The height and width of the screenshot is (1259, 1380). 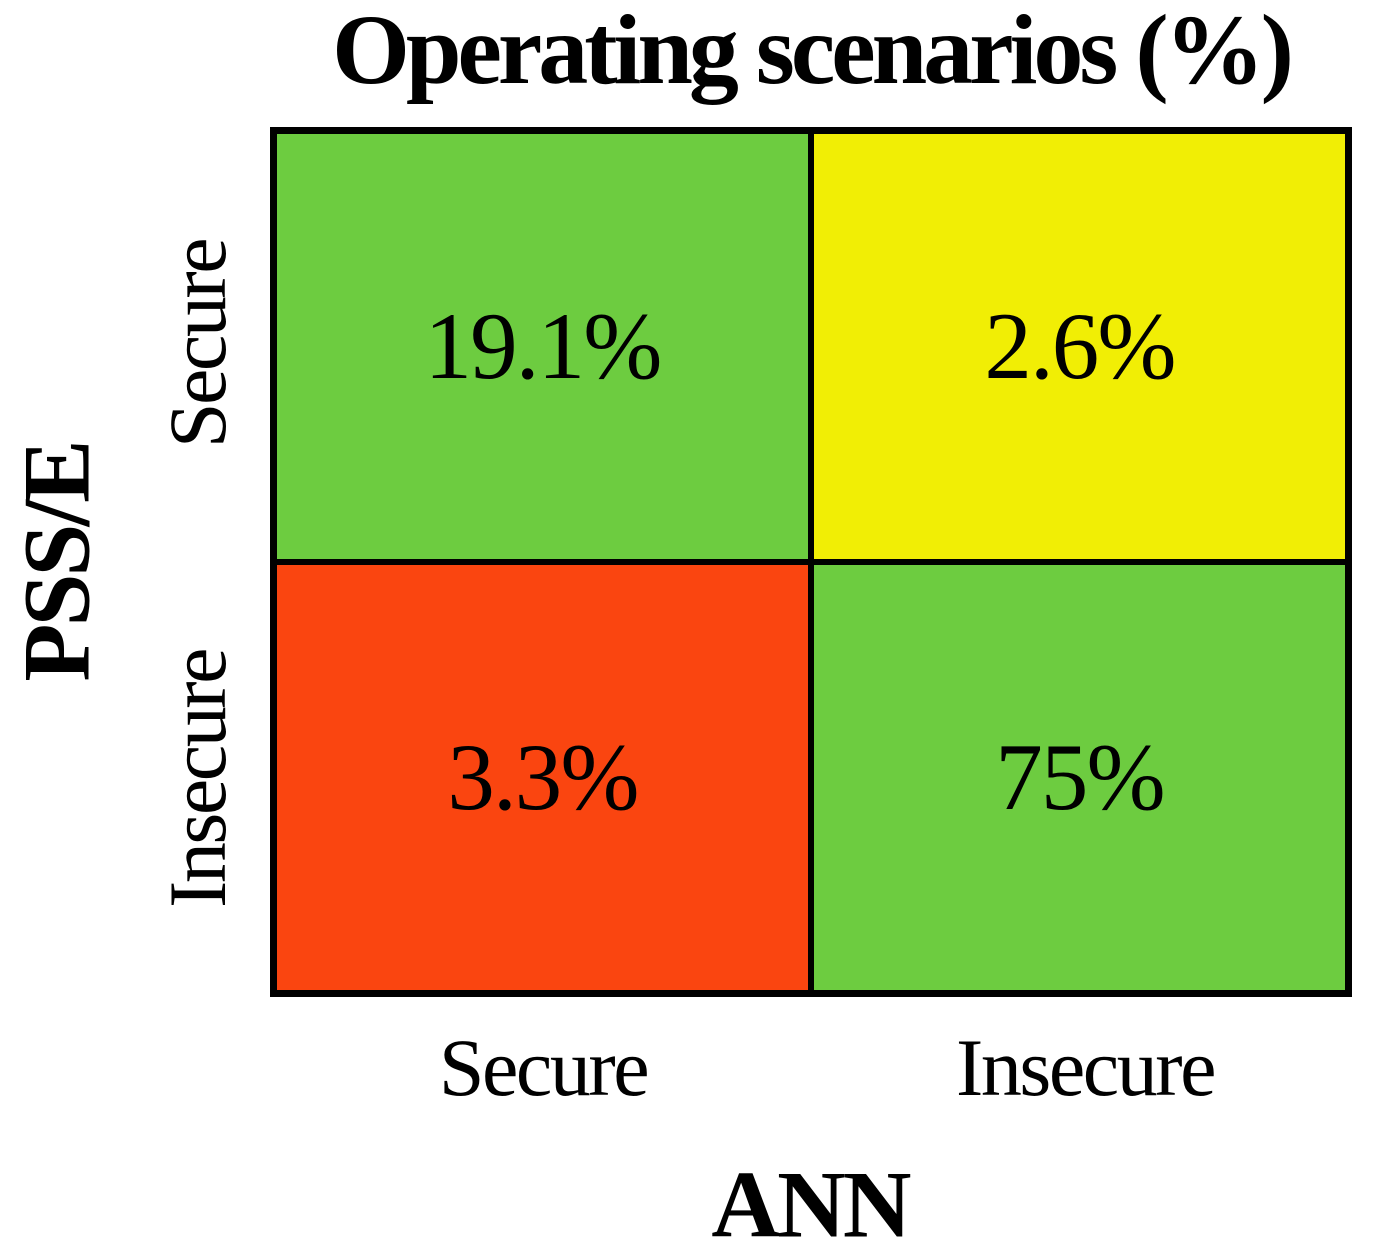 I want to click on x-tick-label-insecure: Insecure, so click(x=1085, y=1067).